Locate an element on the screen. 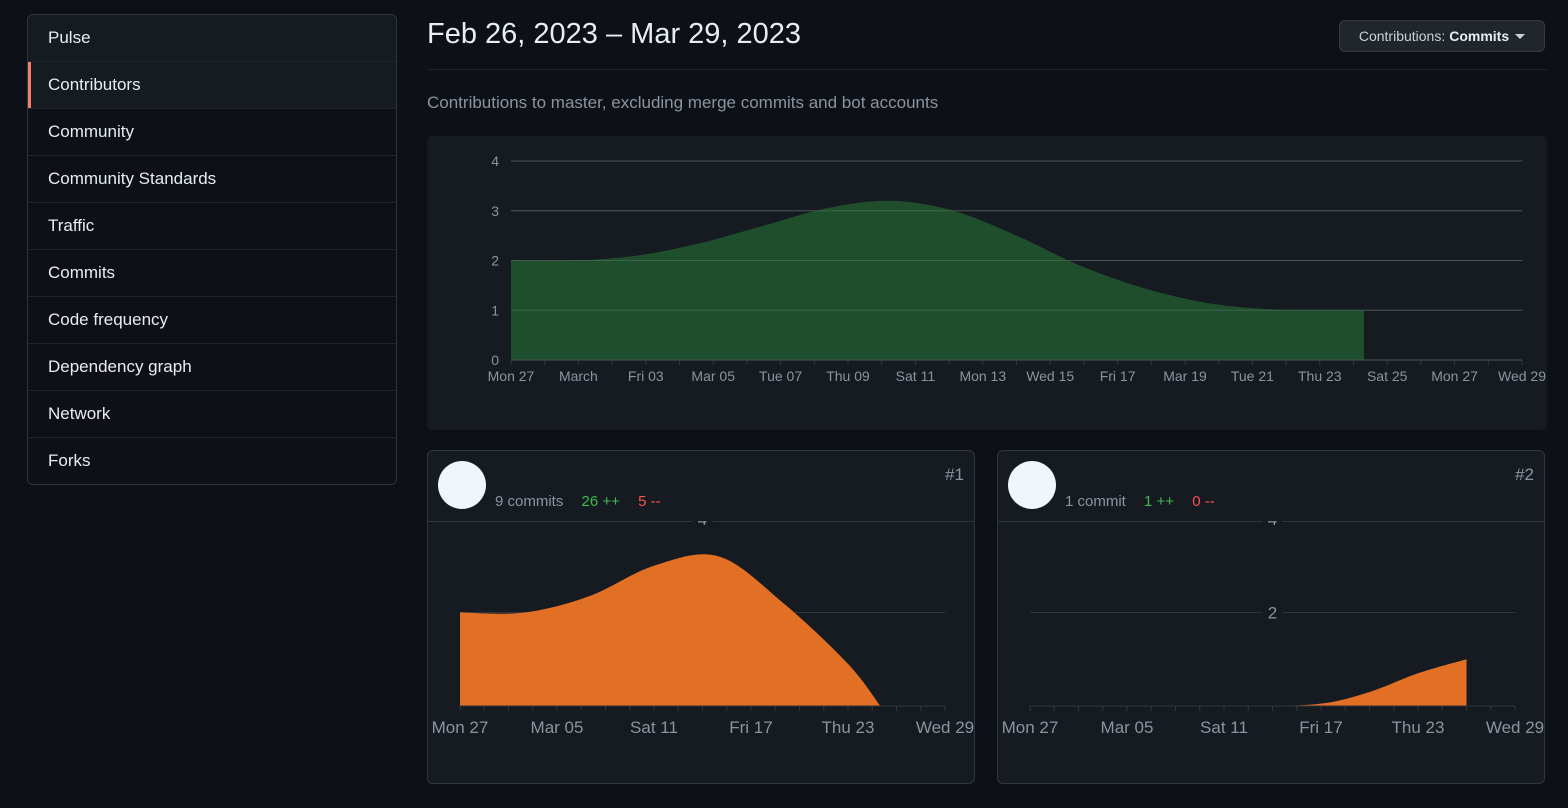 This screenshot has width=1568, height=808. contributions-type-dropdown: Contributions: Commits is located at coordinates (1442, 36).